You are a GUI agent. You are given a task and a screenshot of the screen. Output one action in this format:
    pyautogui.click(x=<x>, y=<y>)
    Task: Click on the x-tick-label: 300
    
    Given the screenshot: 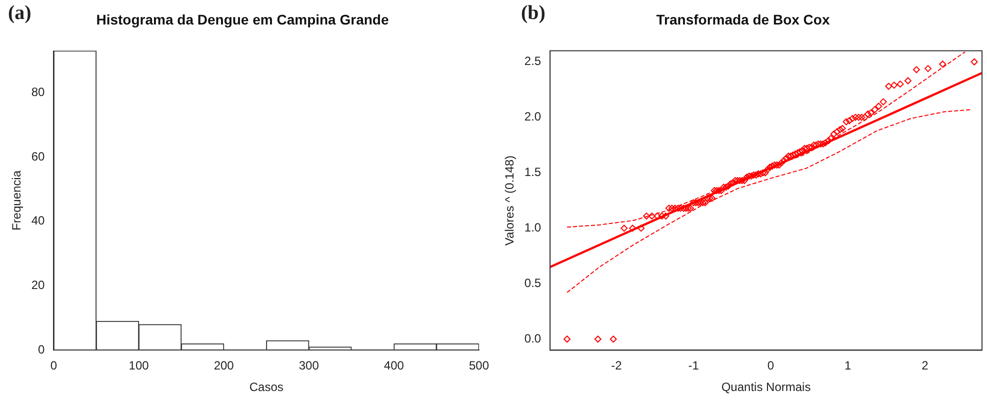 What is the action you would take?
    pyautogui.click(x=309, y=365)
    